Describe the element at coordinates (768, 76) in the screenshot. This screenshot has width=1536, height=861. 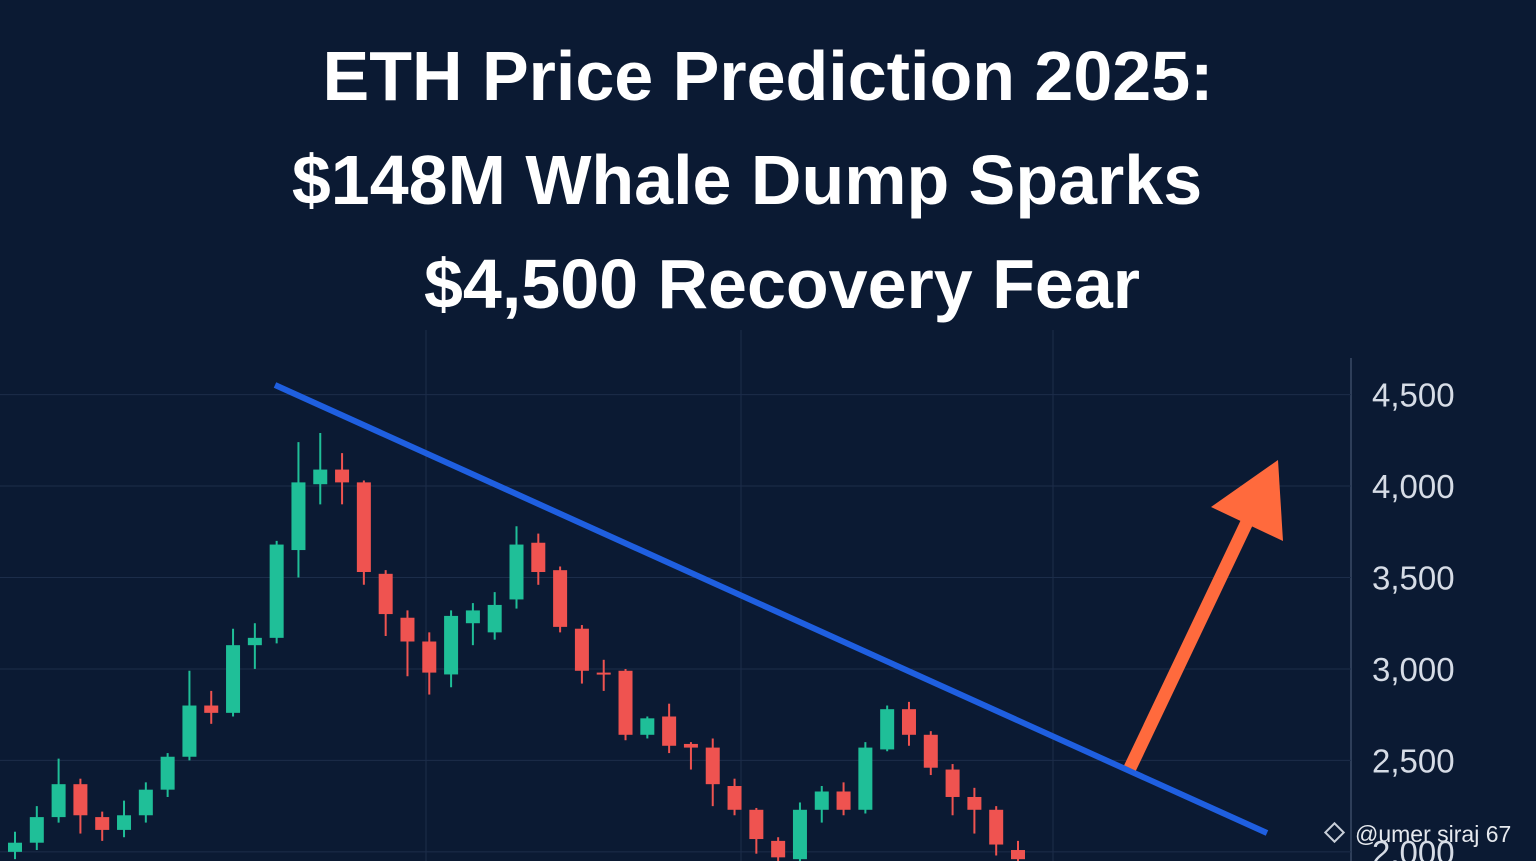
I see `chart-title: ETH Price Prediction 2025:` at that location.